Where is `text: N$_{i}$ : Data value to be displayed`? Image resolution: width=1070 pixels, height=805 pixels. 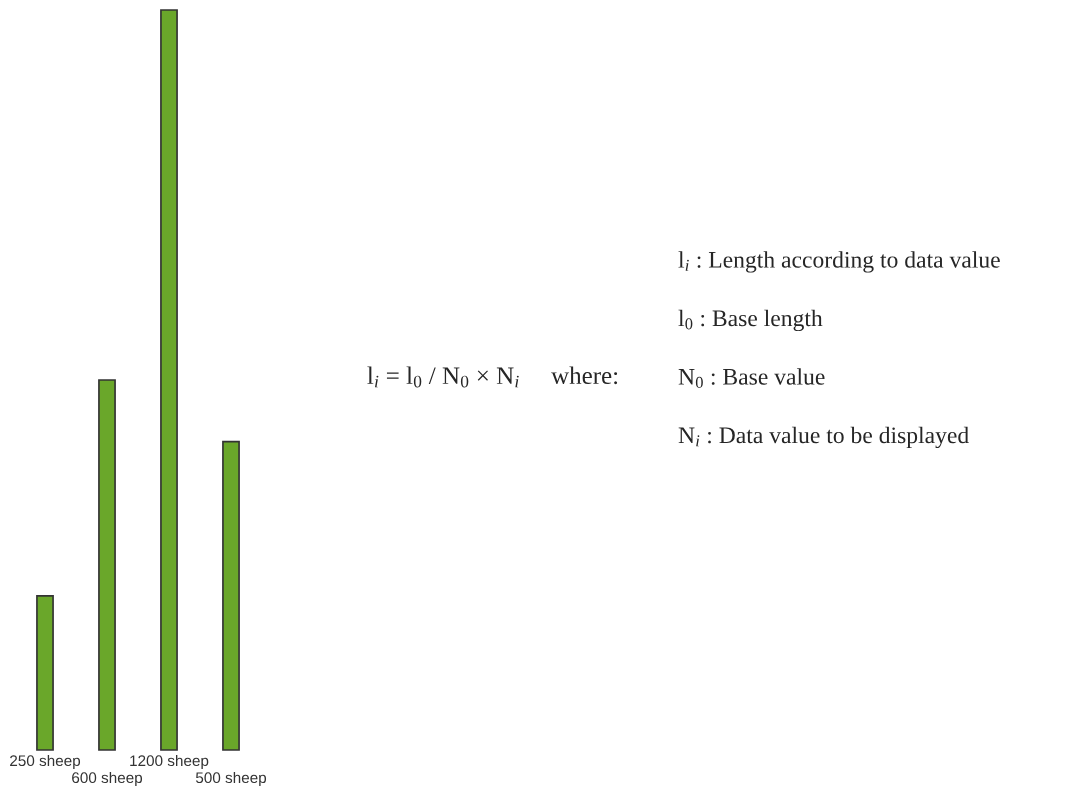
text: N$_{i}$ : Data value to be displayed is located at coordinates (823, 437).